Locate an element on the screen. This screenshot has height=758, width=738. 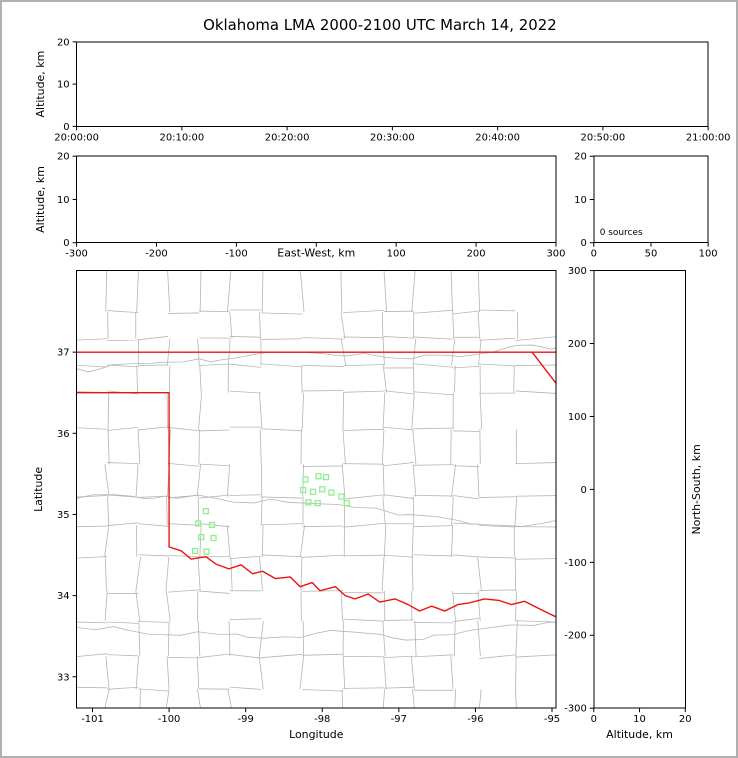
map-xlabel: Longitude is located at coordinates (316, 734).